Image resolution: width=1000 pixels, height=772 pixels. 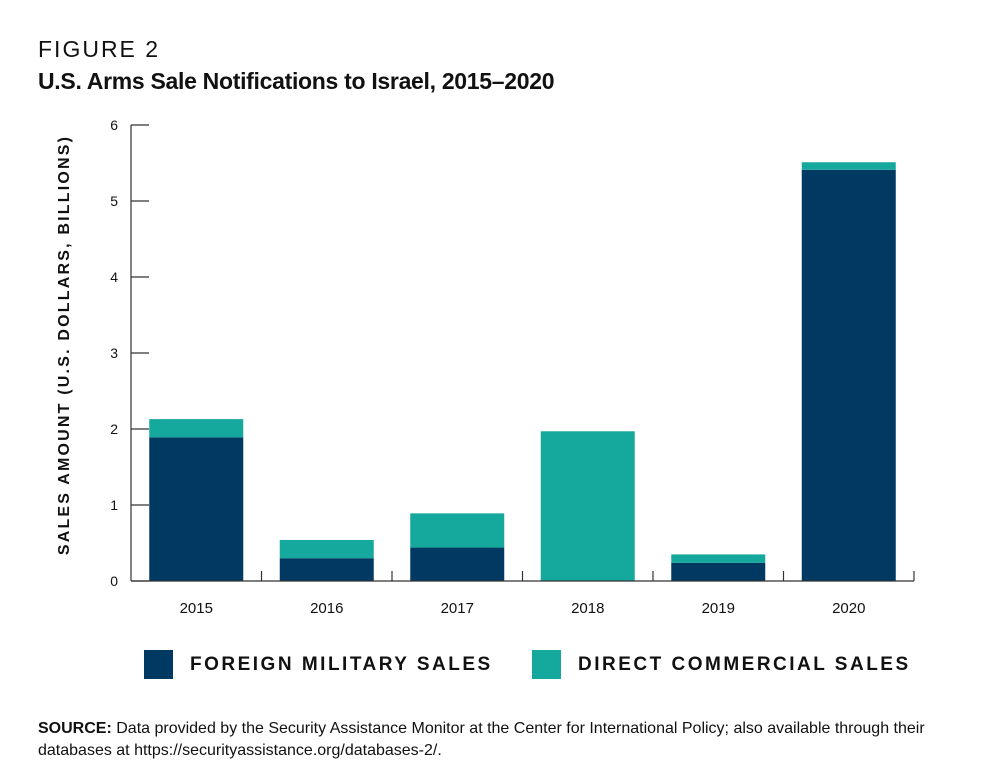 What do you see at coordinates (75, 728) in the screenshot?
I see `source-label: SOURCE:` at bounding box center [75, 728].